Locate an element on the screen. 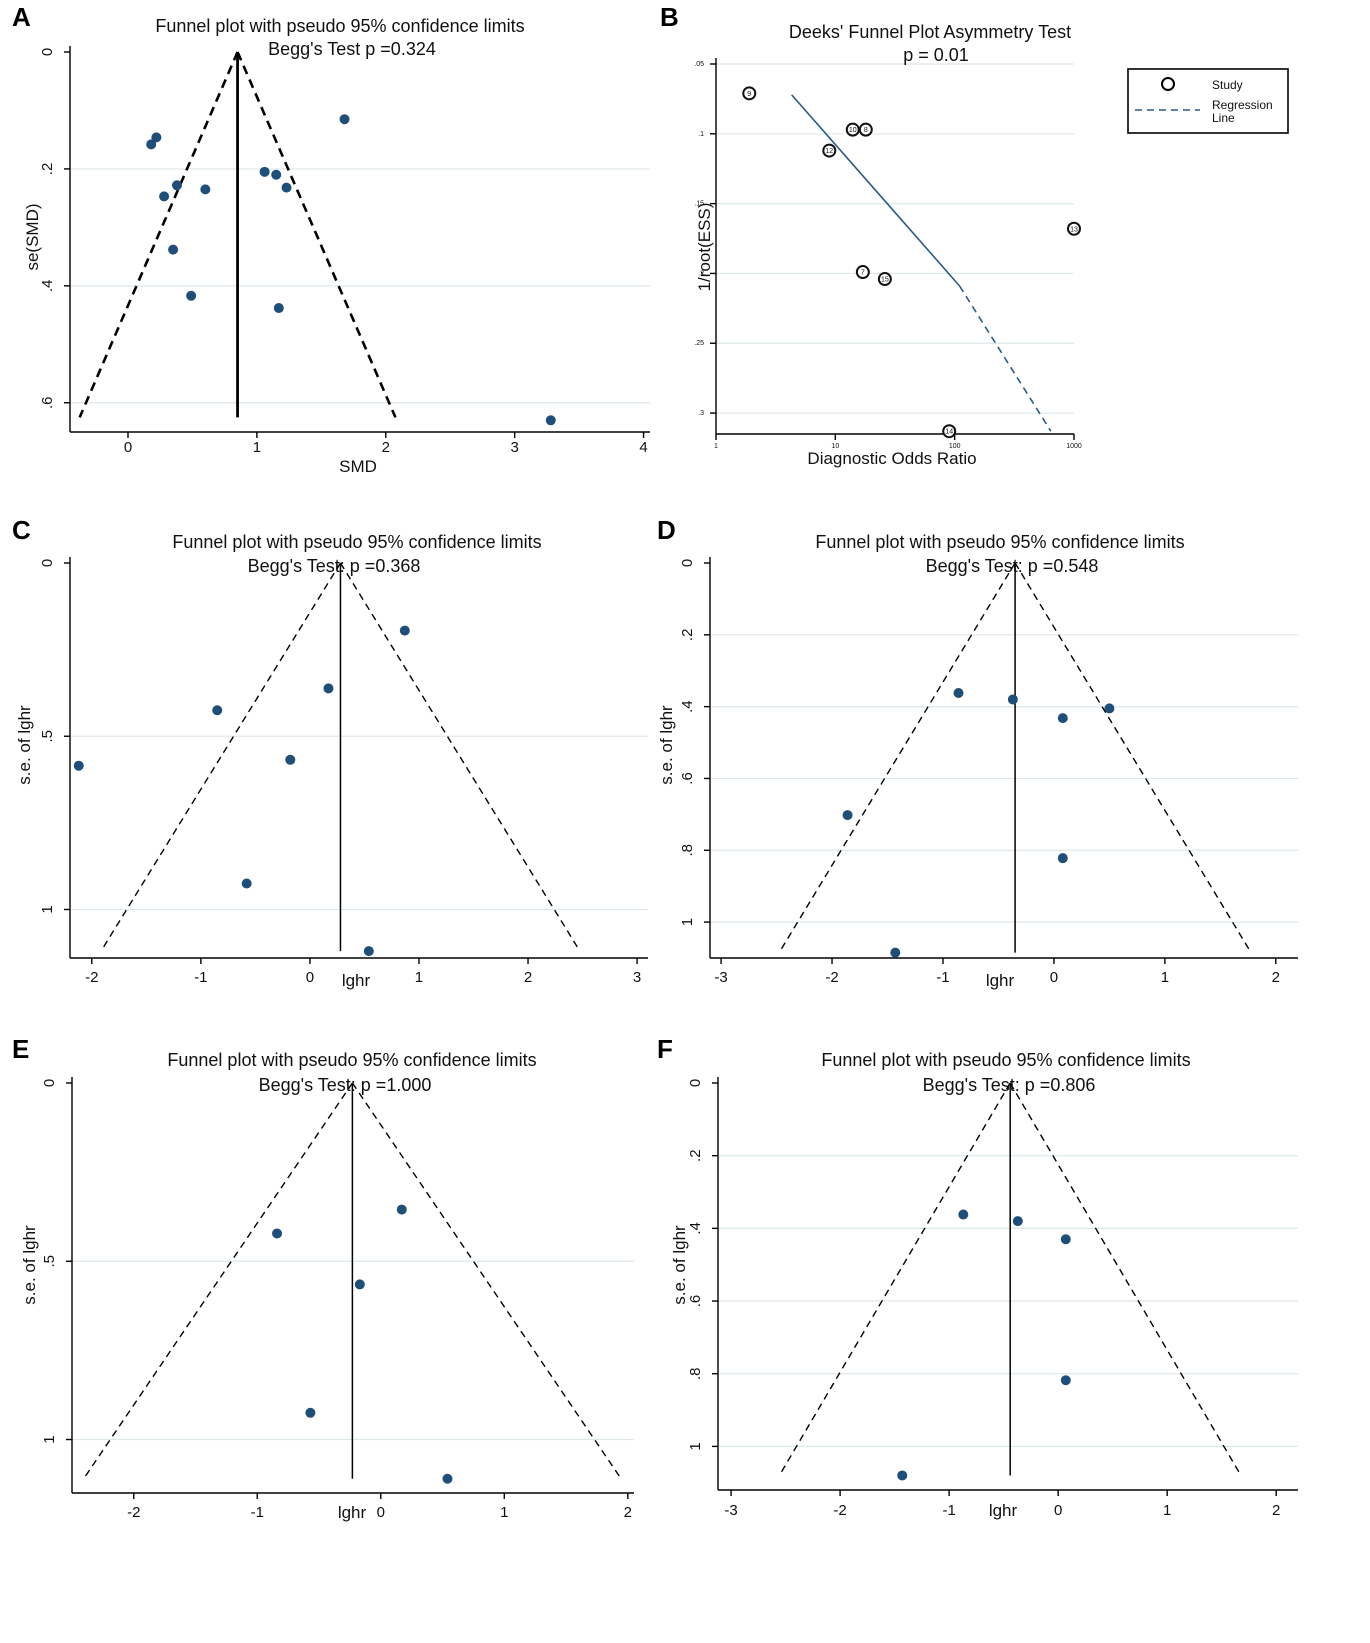 The width and height of the screenshot is (1370, 1643). study-label: 9 is located at coordinates (749, 94).